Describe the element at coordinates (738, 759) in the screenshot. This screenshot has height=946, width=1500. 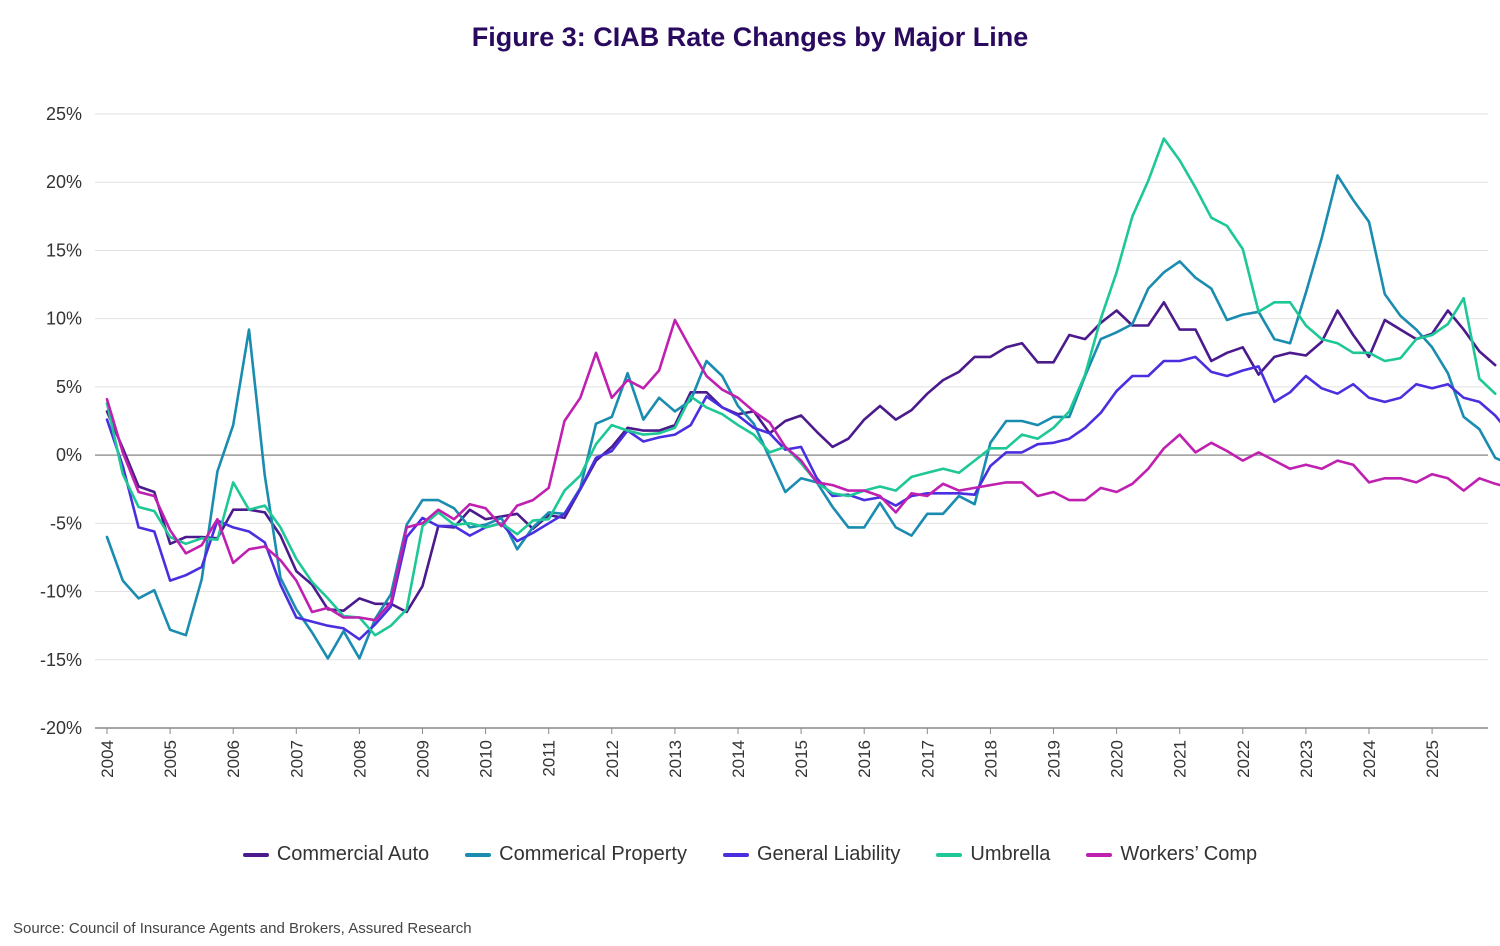
I see `x-tick-label: 2014` at that location.